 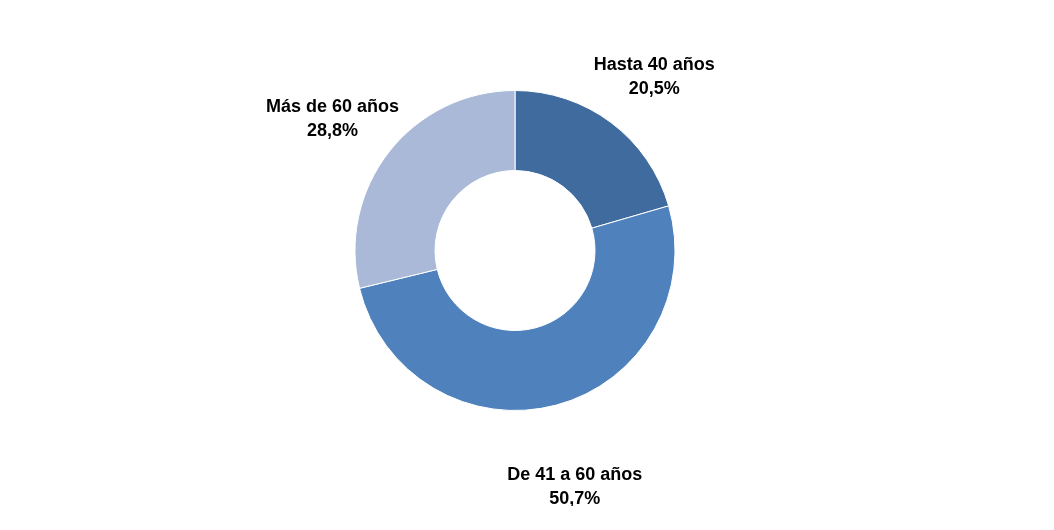 I want to click on data-label: 50,7%, so click(x=575, y=497).